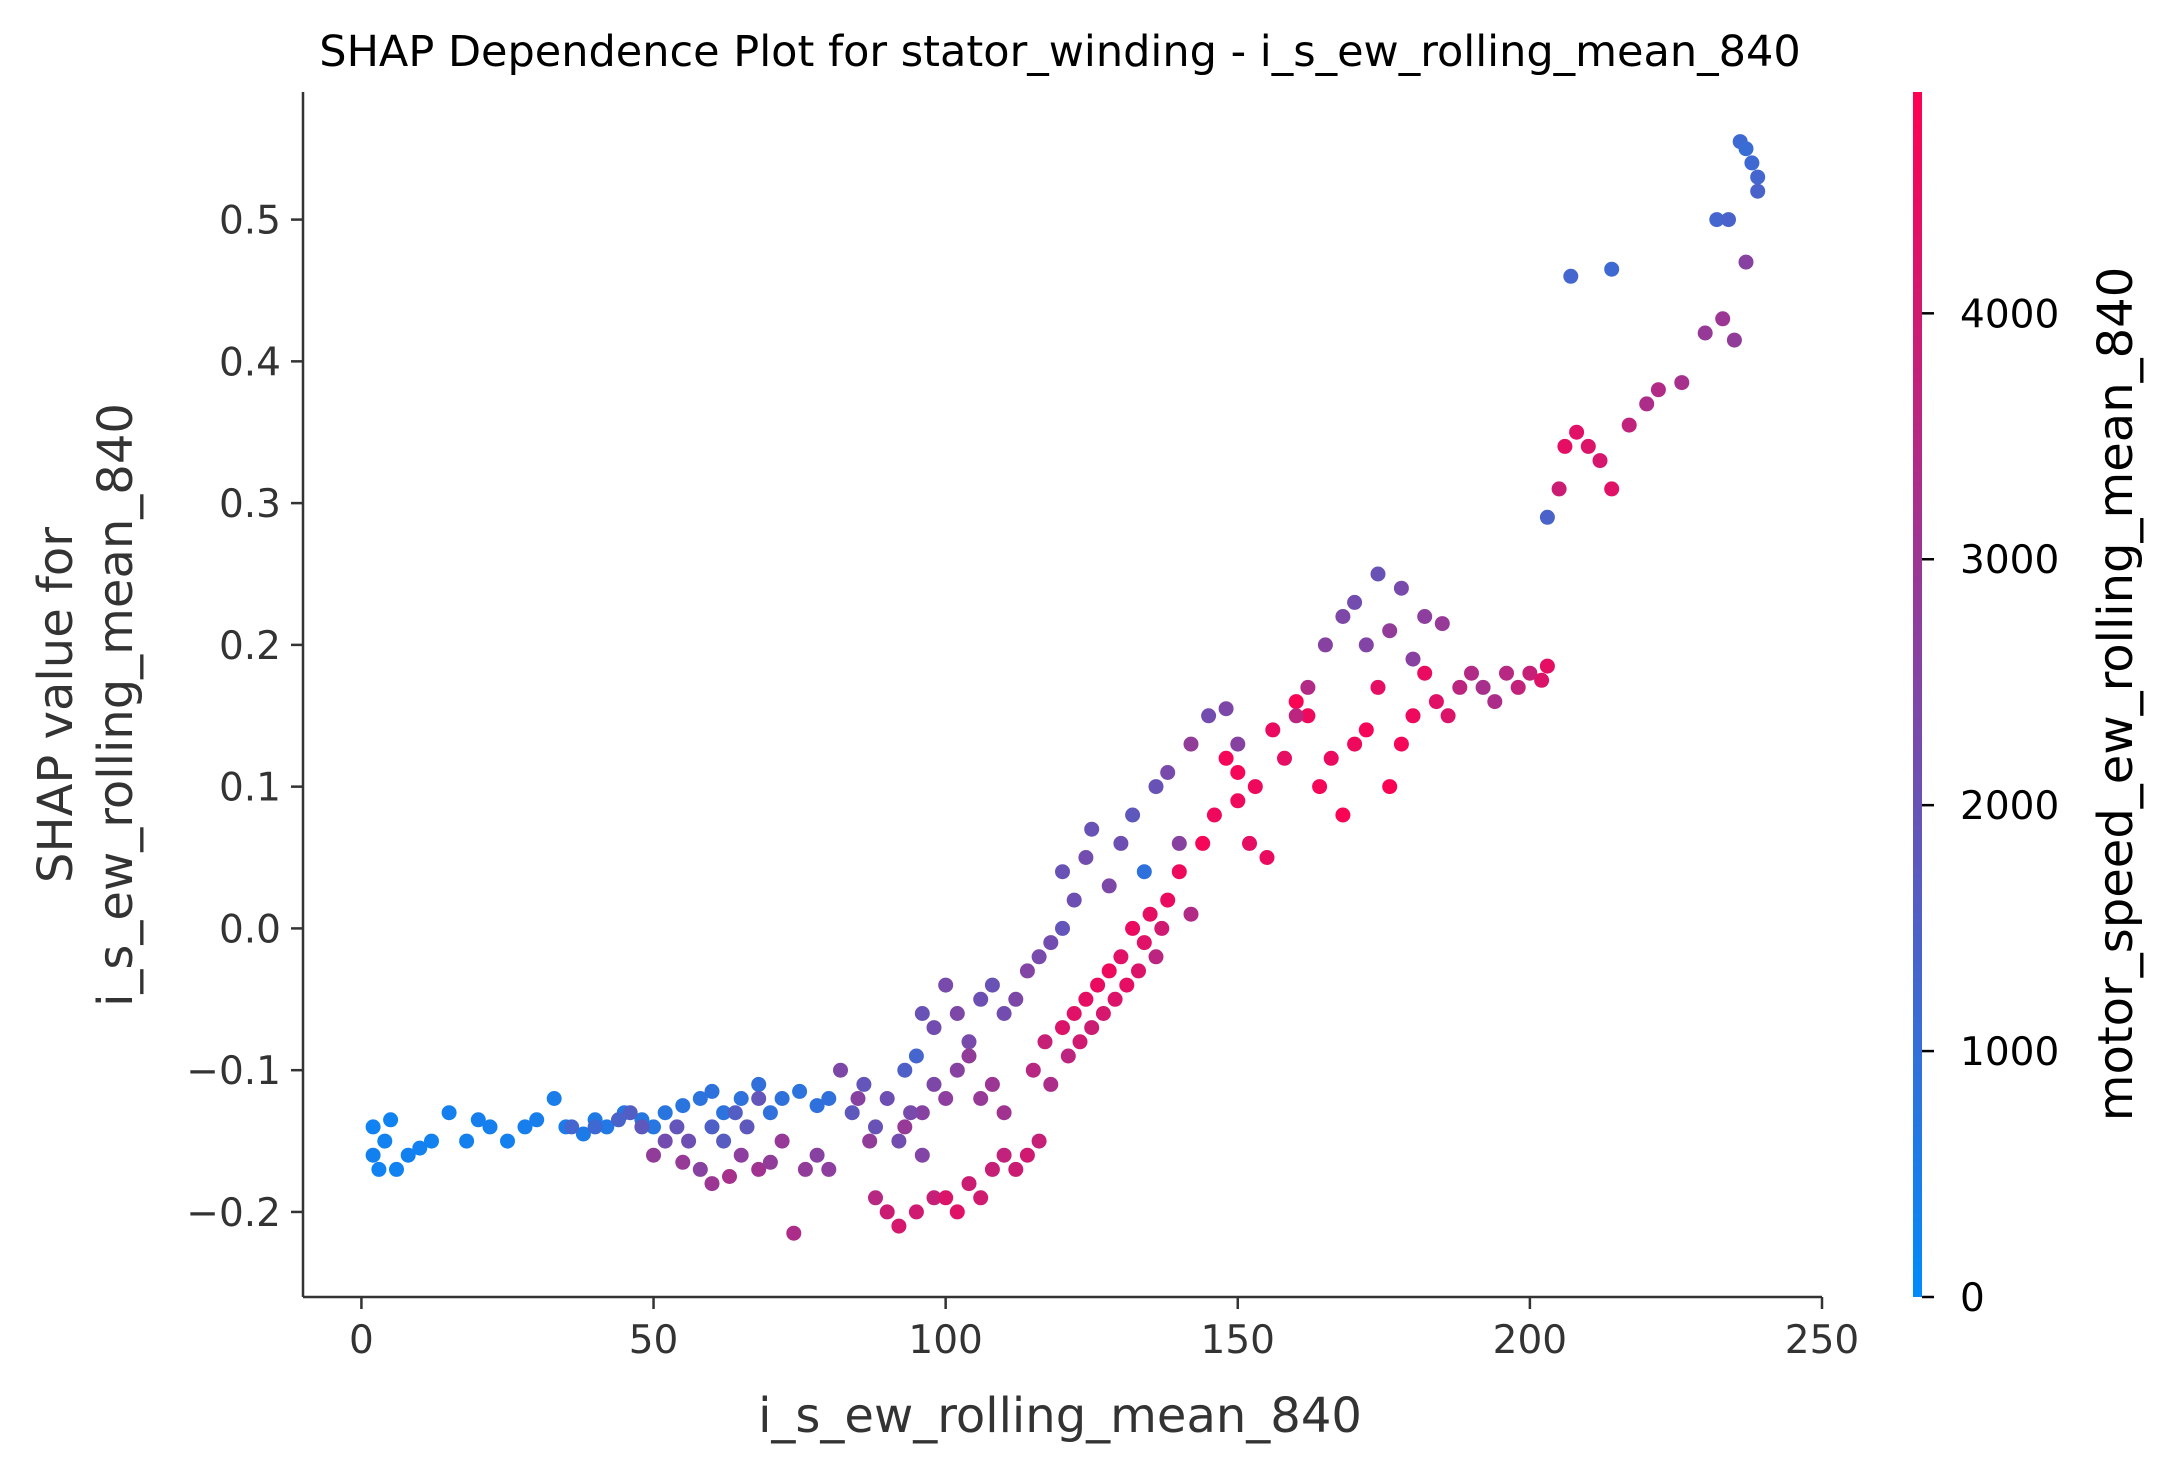 The image size is (2166, 1465). Describe the element at coordinates (945, 1340) in the screenshot. I see `x-tick-label: 100` at that location.